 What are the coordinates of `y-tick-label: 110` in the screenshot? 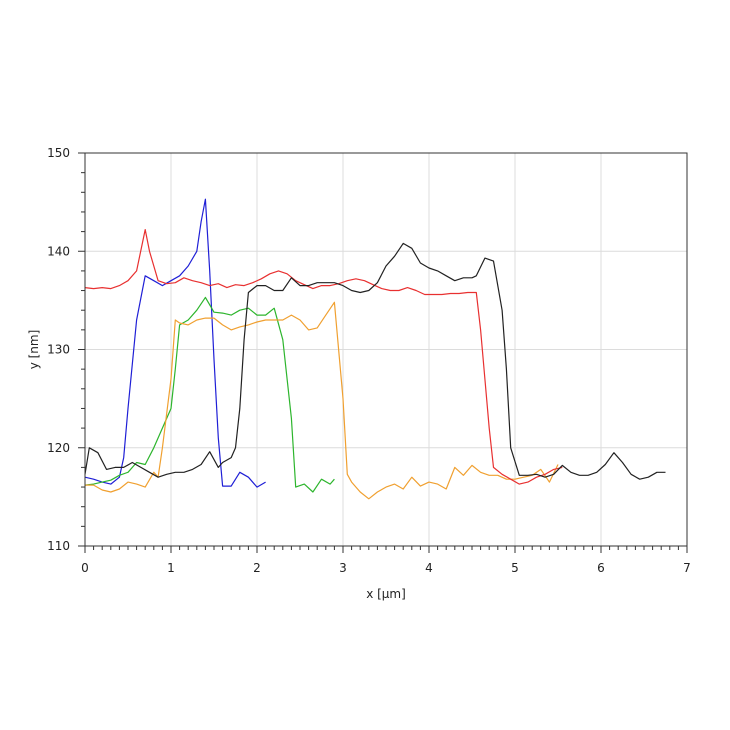 It's located at (58, 546).